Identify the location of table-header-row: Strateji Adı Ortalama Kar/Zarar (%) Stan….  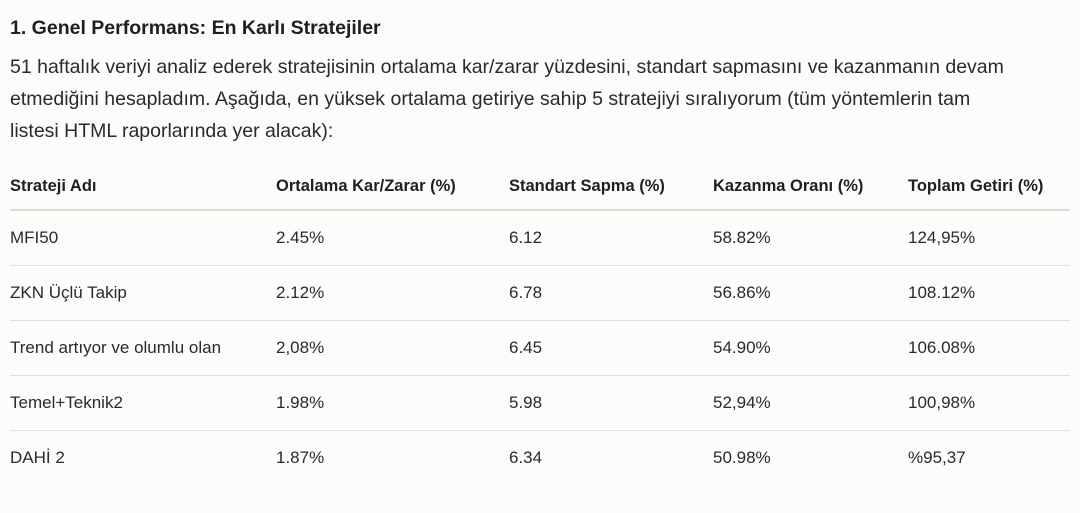
(540, 187).